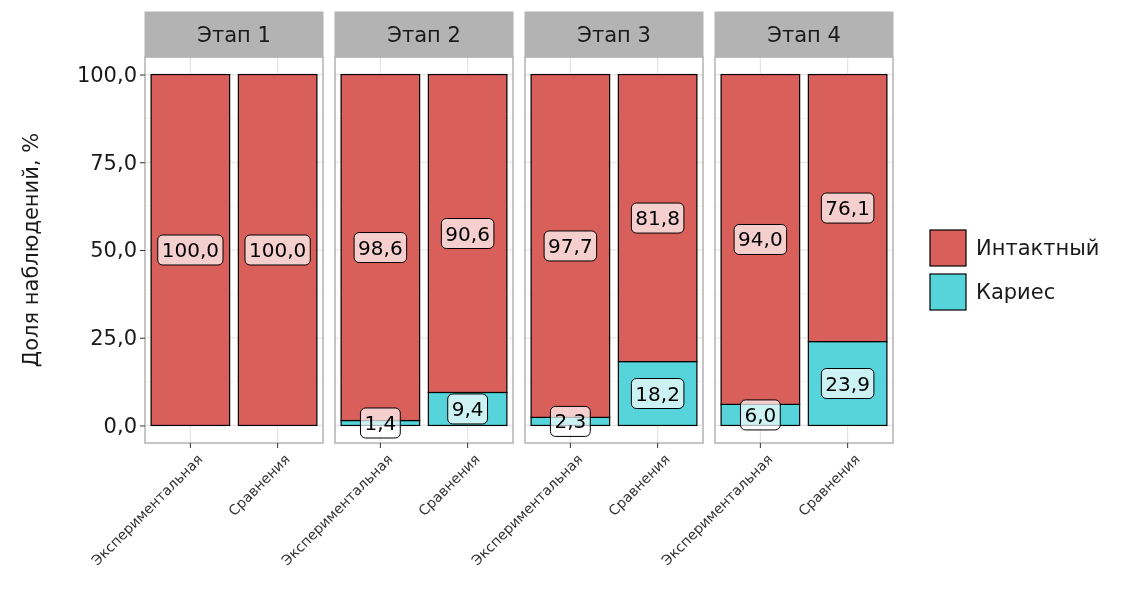  What do you see at coordinates (657, 218) in the screenshot?
I see `data-label: 81,8` at bounding box center [657, 218].